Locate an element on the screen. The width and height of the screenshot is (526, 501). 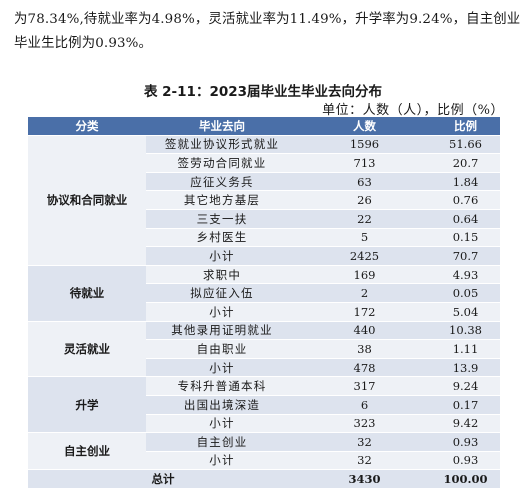
destination-cell: 求职中 is located at coordinates (222, 275).